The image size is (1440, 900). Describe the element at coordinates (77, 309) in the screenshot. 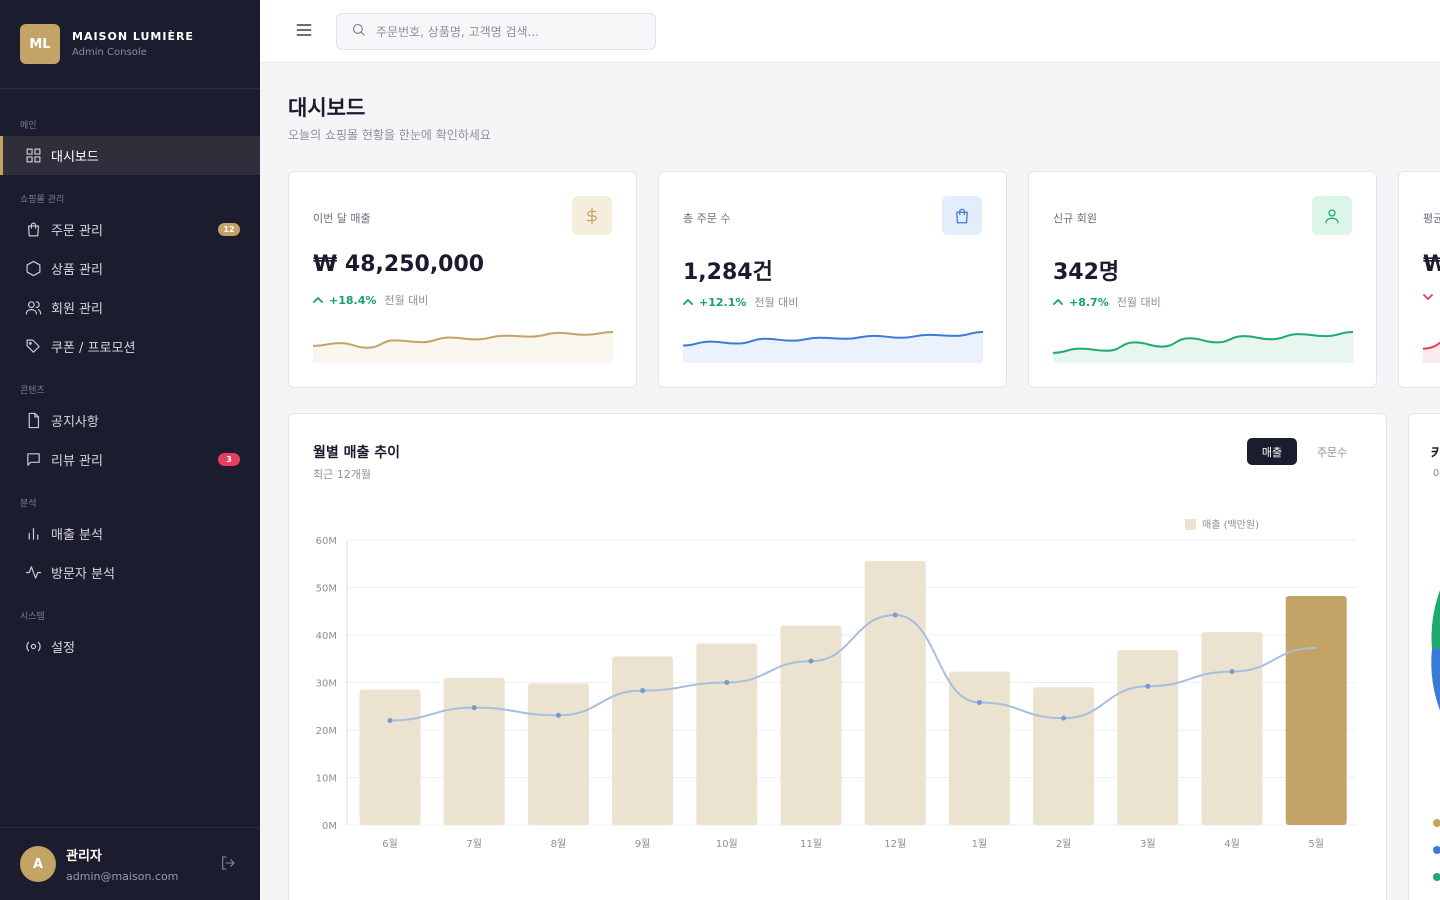

I see `sidebar-item-label: 회원 관리` at that location.